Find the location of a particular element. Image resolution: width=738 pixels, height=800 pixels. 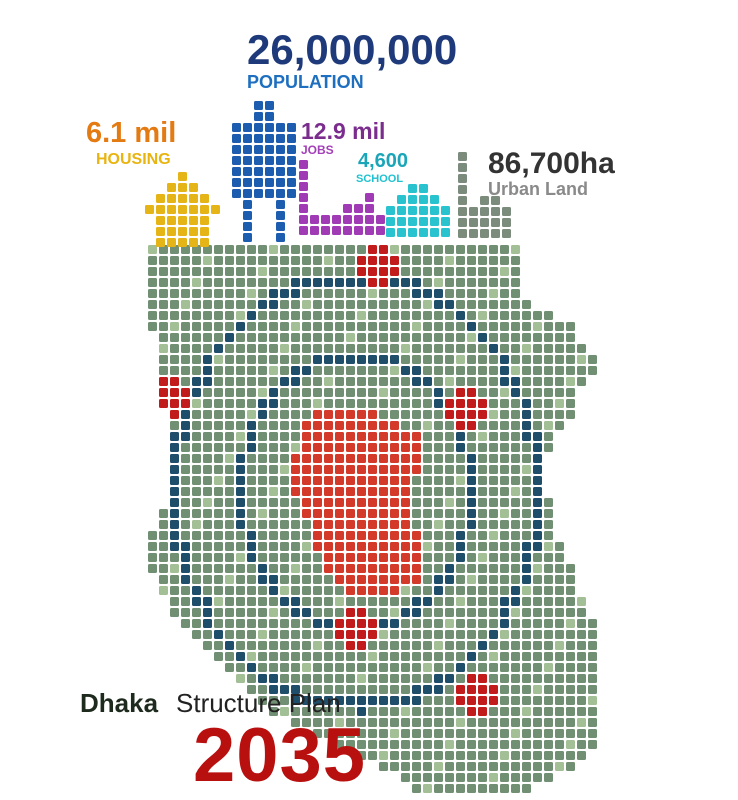

urban-land-icon is located at coordinates (462, 233).